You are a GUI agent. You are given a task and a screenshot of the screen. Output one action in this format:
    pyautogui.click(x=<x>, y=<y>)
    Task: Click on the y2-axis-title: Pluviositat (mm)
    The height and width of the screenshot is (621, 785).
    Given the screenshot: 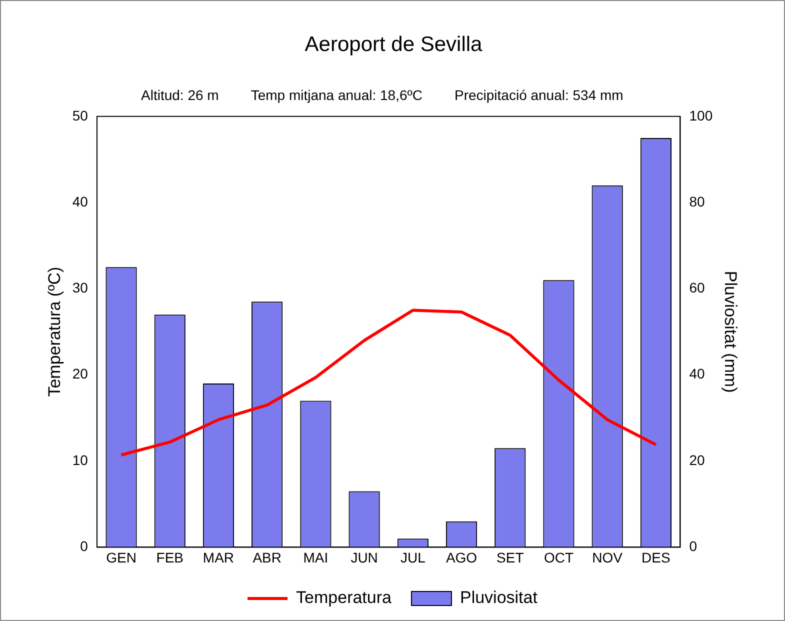 What is the action you would take?
    pyautogui.click(x=730, y=331)
    